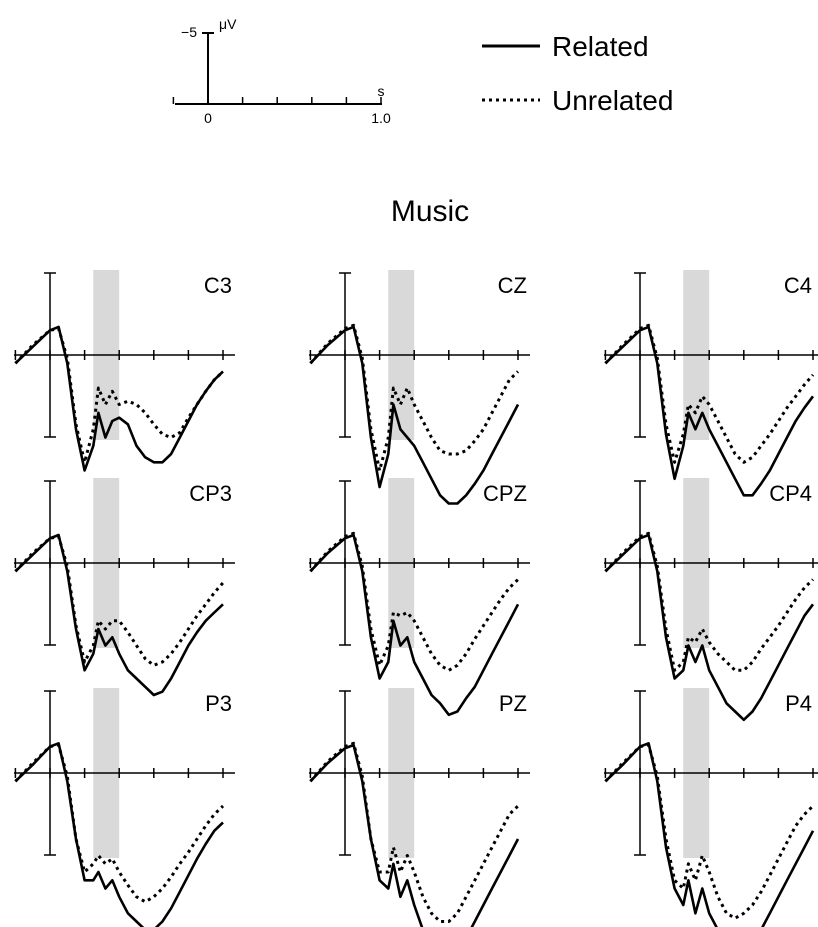 The image size is (818, 927). I want to click on chart-title: Music, so click(430, 211).